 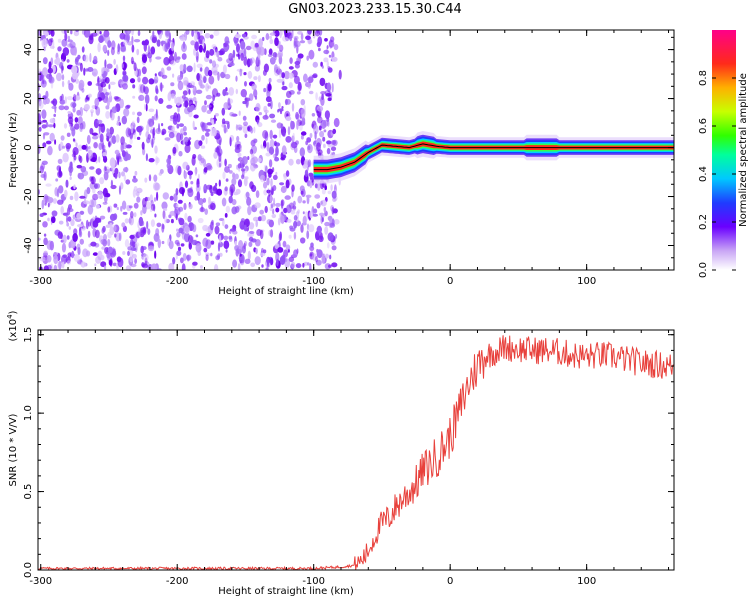 What do you see at coordinates (313, 581) in the screenshot?
I see `snr-x-tick-label: -100` at bounding box center [313, 581].